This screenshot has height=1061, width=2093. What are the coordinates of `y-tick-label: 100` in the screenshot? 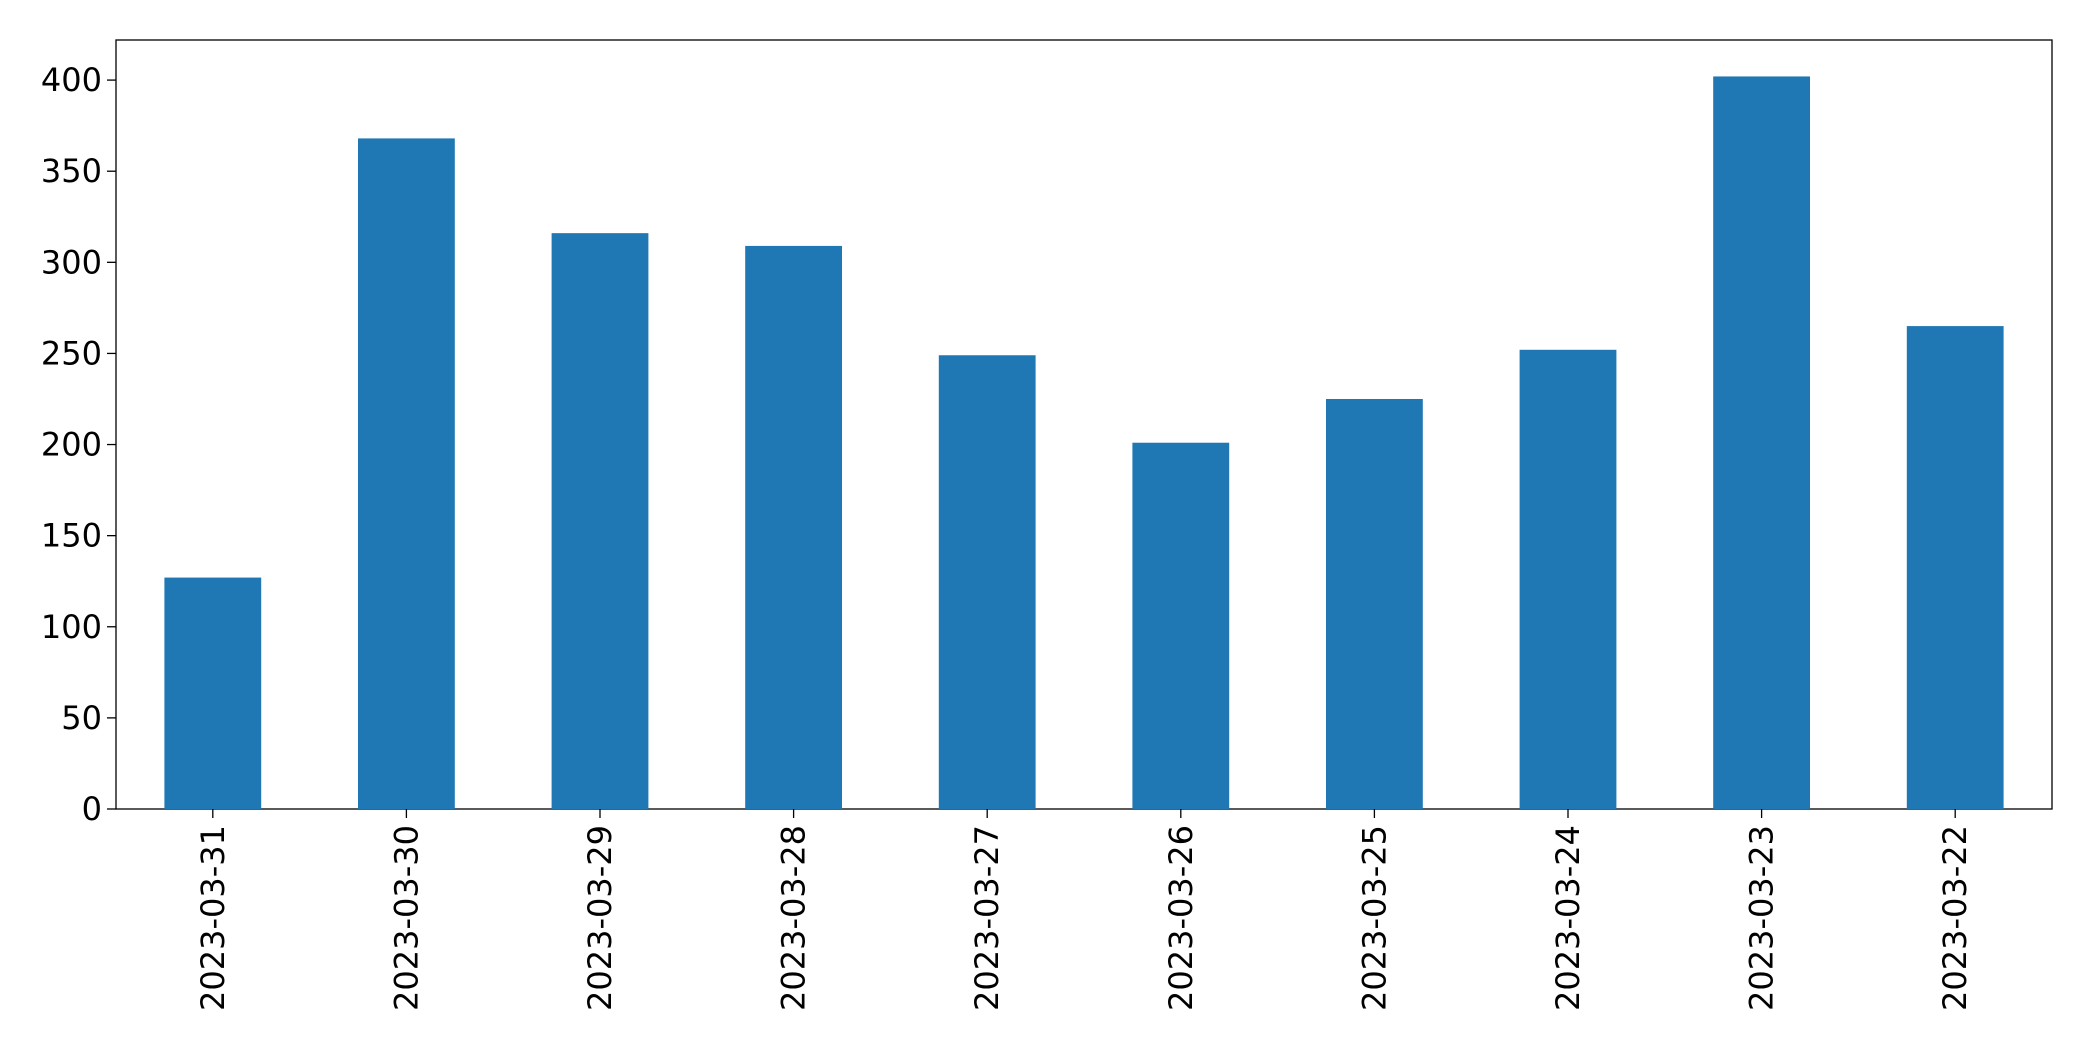 It's located at (71, 627).